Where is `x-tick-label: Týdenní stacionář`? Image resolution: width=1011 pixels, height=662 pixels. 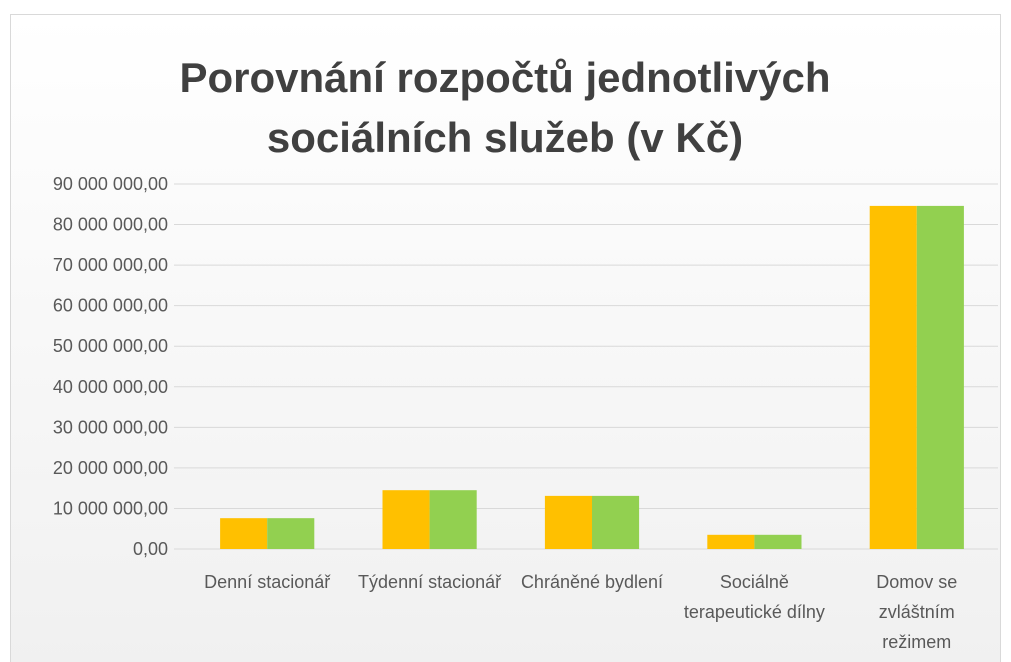
x-tick-label: Týdenní stacionář is located at coordinates (430, 582).